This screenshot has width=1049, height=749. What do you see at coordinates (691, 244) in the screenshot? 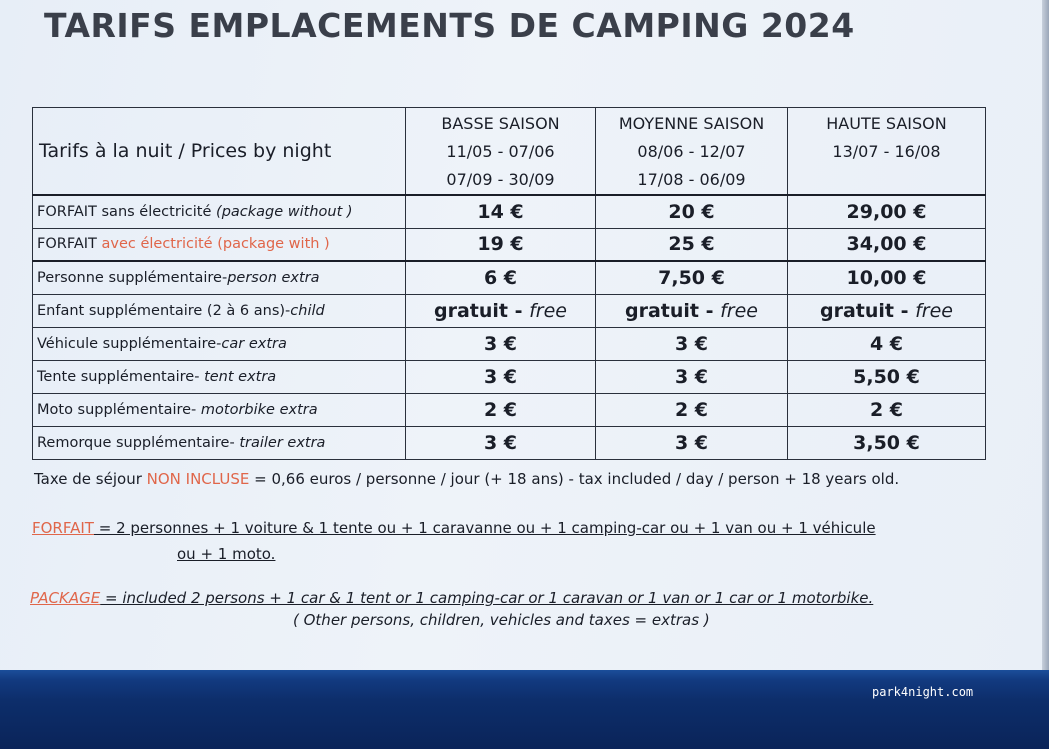
I see `price-cell: 25 €` at bounding box center [691, 244].